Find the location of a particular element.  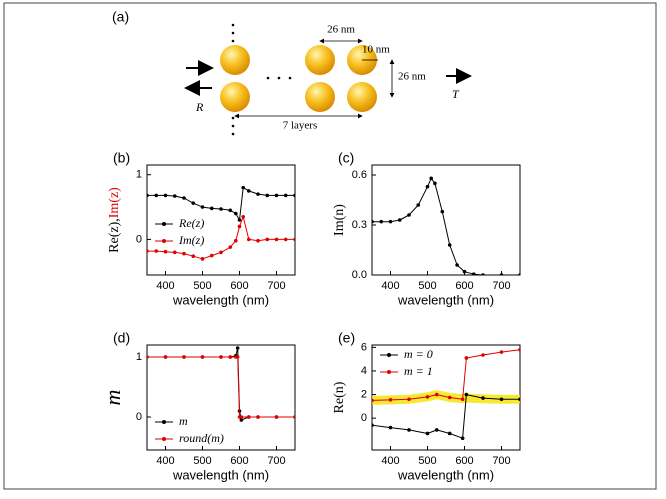

dots is located at coordinates (261, 79).